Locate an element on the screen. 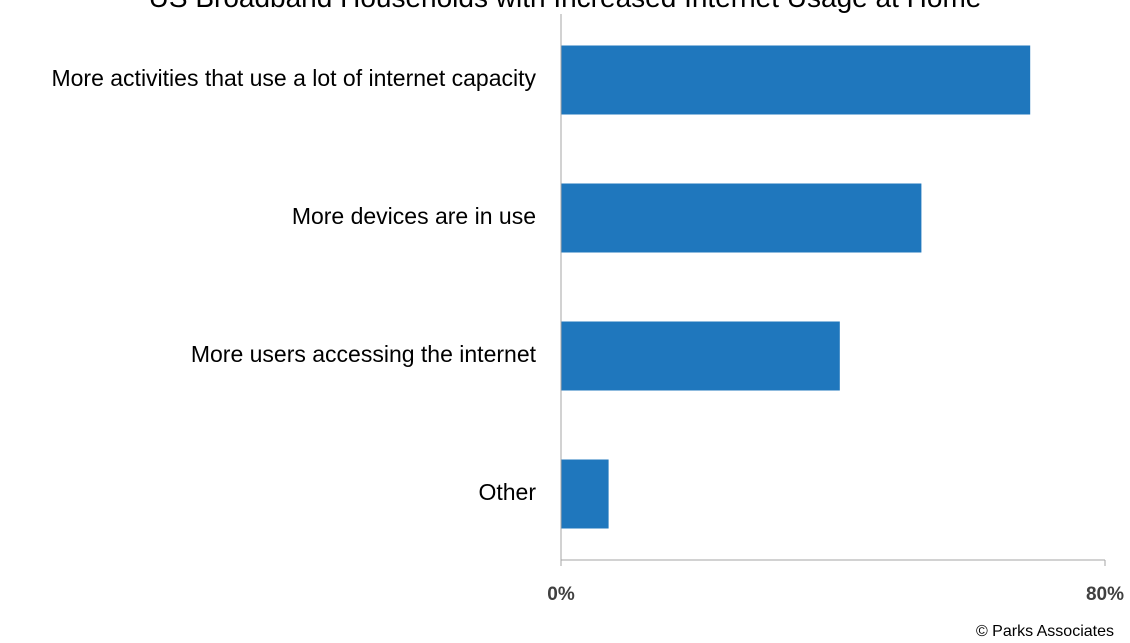  x-tick-label: 80% is located at coordinates (1105, 594).